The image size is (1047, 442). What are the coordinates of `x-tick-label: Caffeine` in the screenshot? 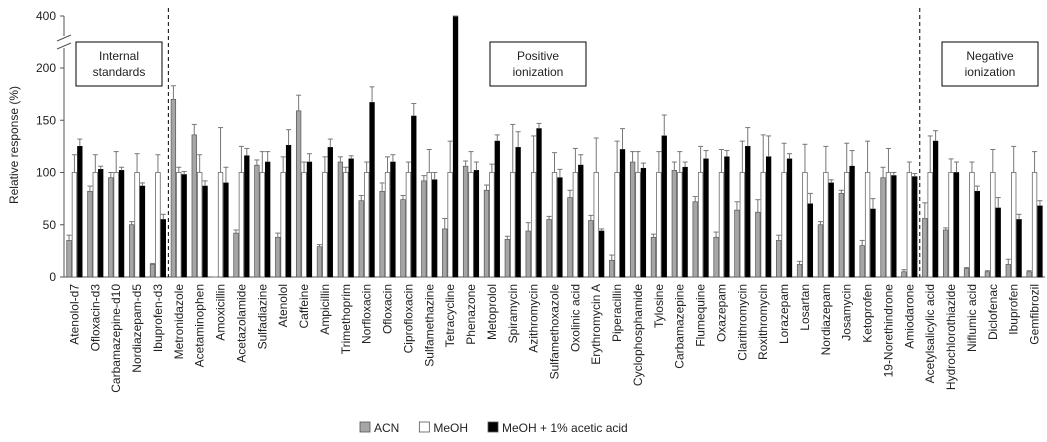 It's located at (304, 306).